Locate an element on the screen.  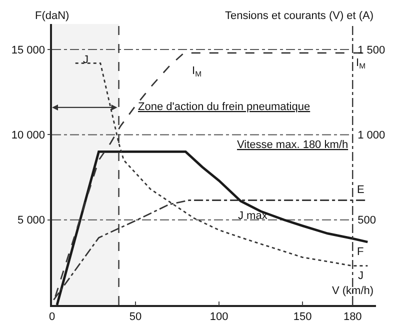
series-label: E is located at coordinates (360, 190).